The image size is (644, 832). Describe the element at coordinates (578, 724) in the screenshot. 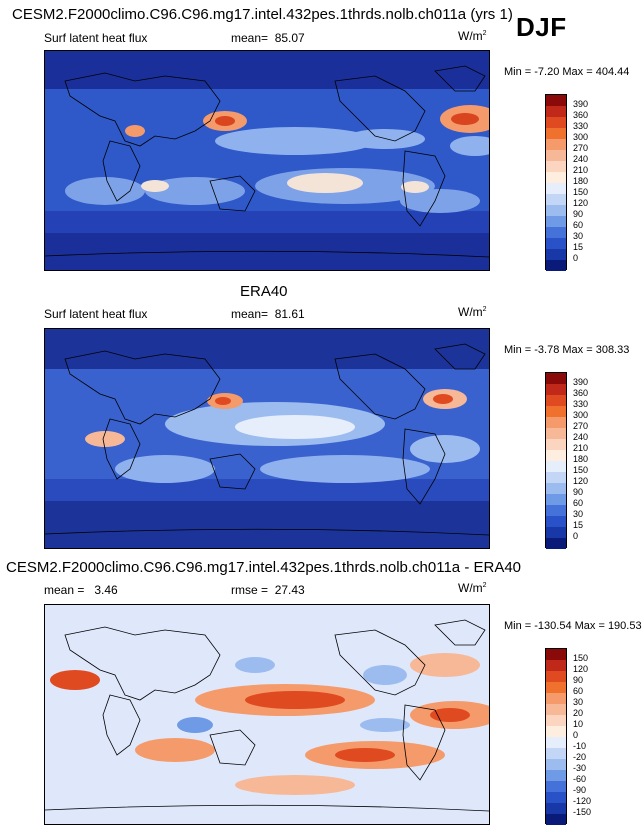

I see `colorbar-tick-label: 10` at that location.